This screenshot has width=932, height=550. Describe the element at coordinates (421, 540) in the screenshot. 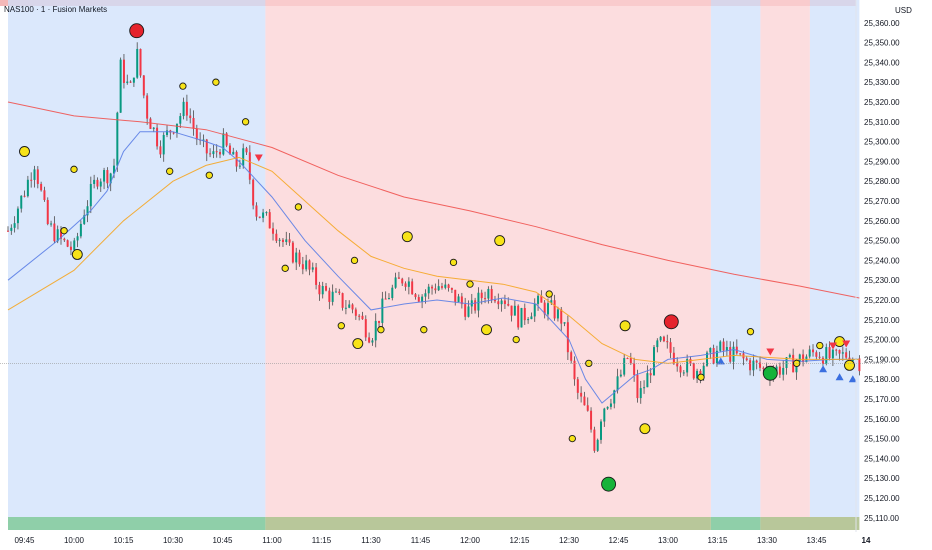

I see `time-tick-label: 11:45` at that location.